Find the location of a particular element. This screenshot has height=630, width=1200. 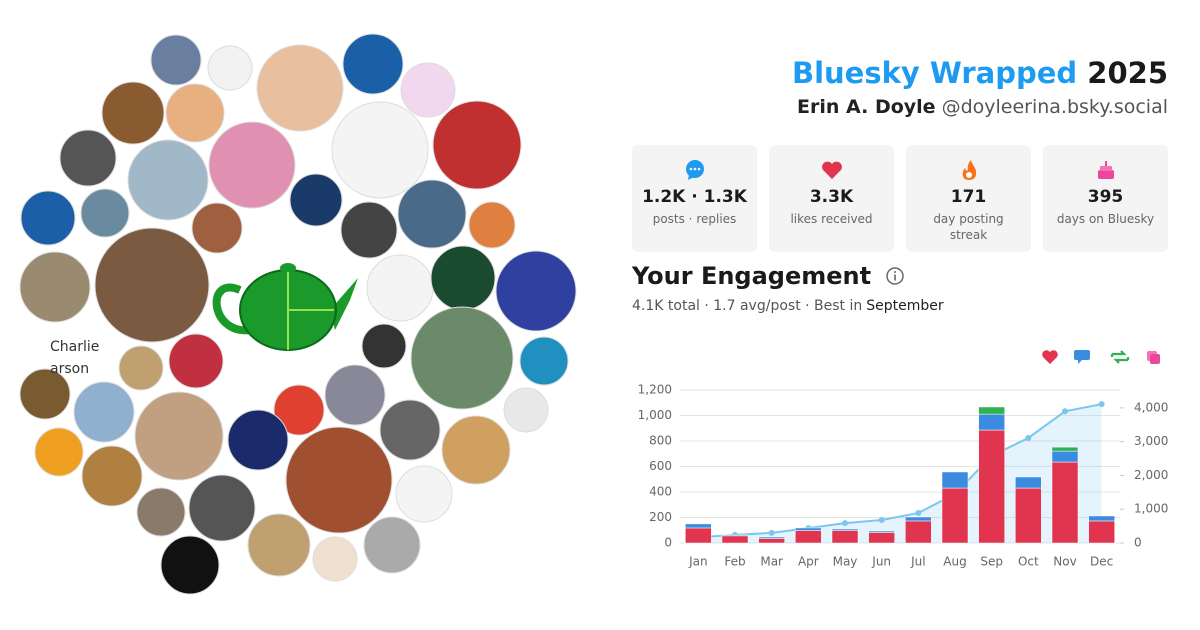

x-tick-label: Jul is located at coordinates (917, 562).